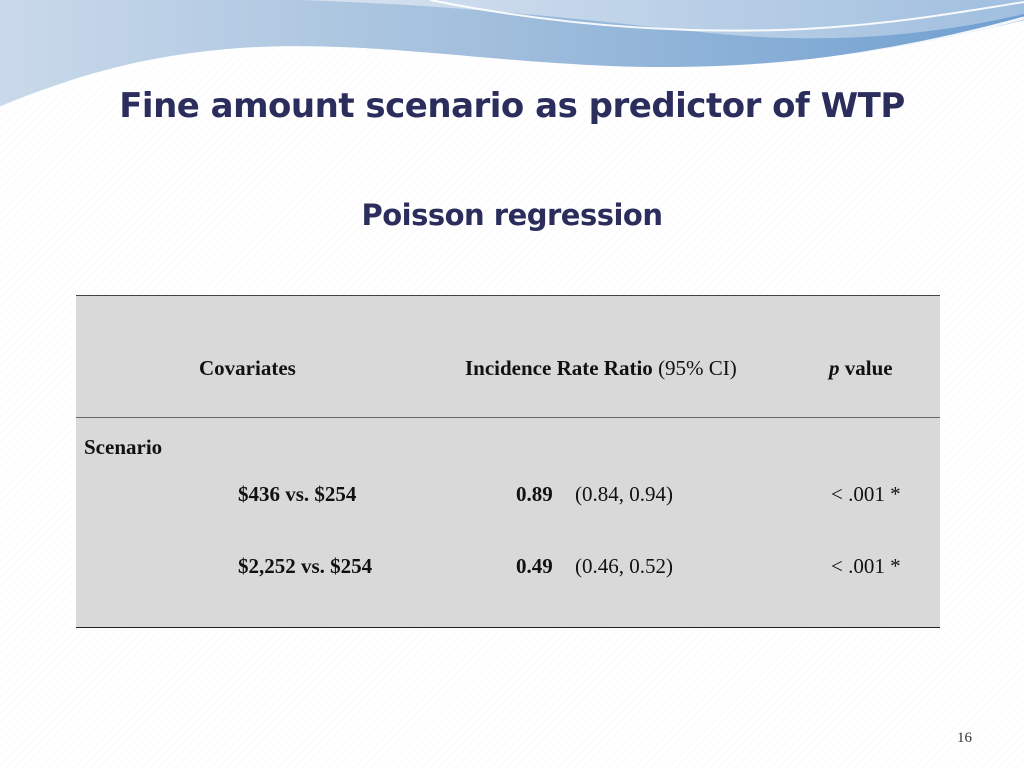  I want to click on header-p-rest: value, so click(868, 368).